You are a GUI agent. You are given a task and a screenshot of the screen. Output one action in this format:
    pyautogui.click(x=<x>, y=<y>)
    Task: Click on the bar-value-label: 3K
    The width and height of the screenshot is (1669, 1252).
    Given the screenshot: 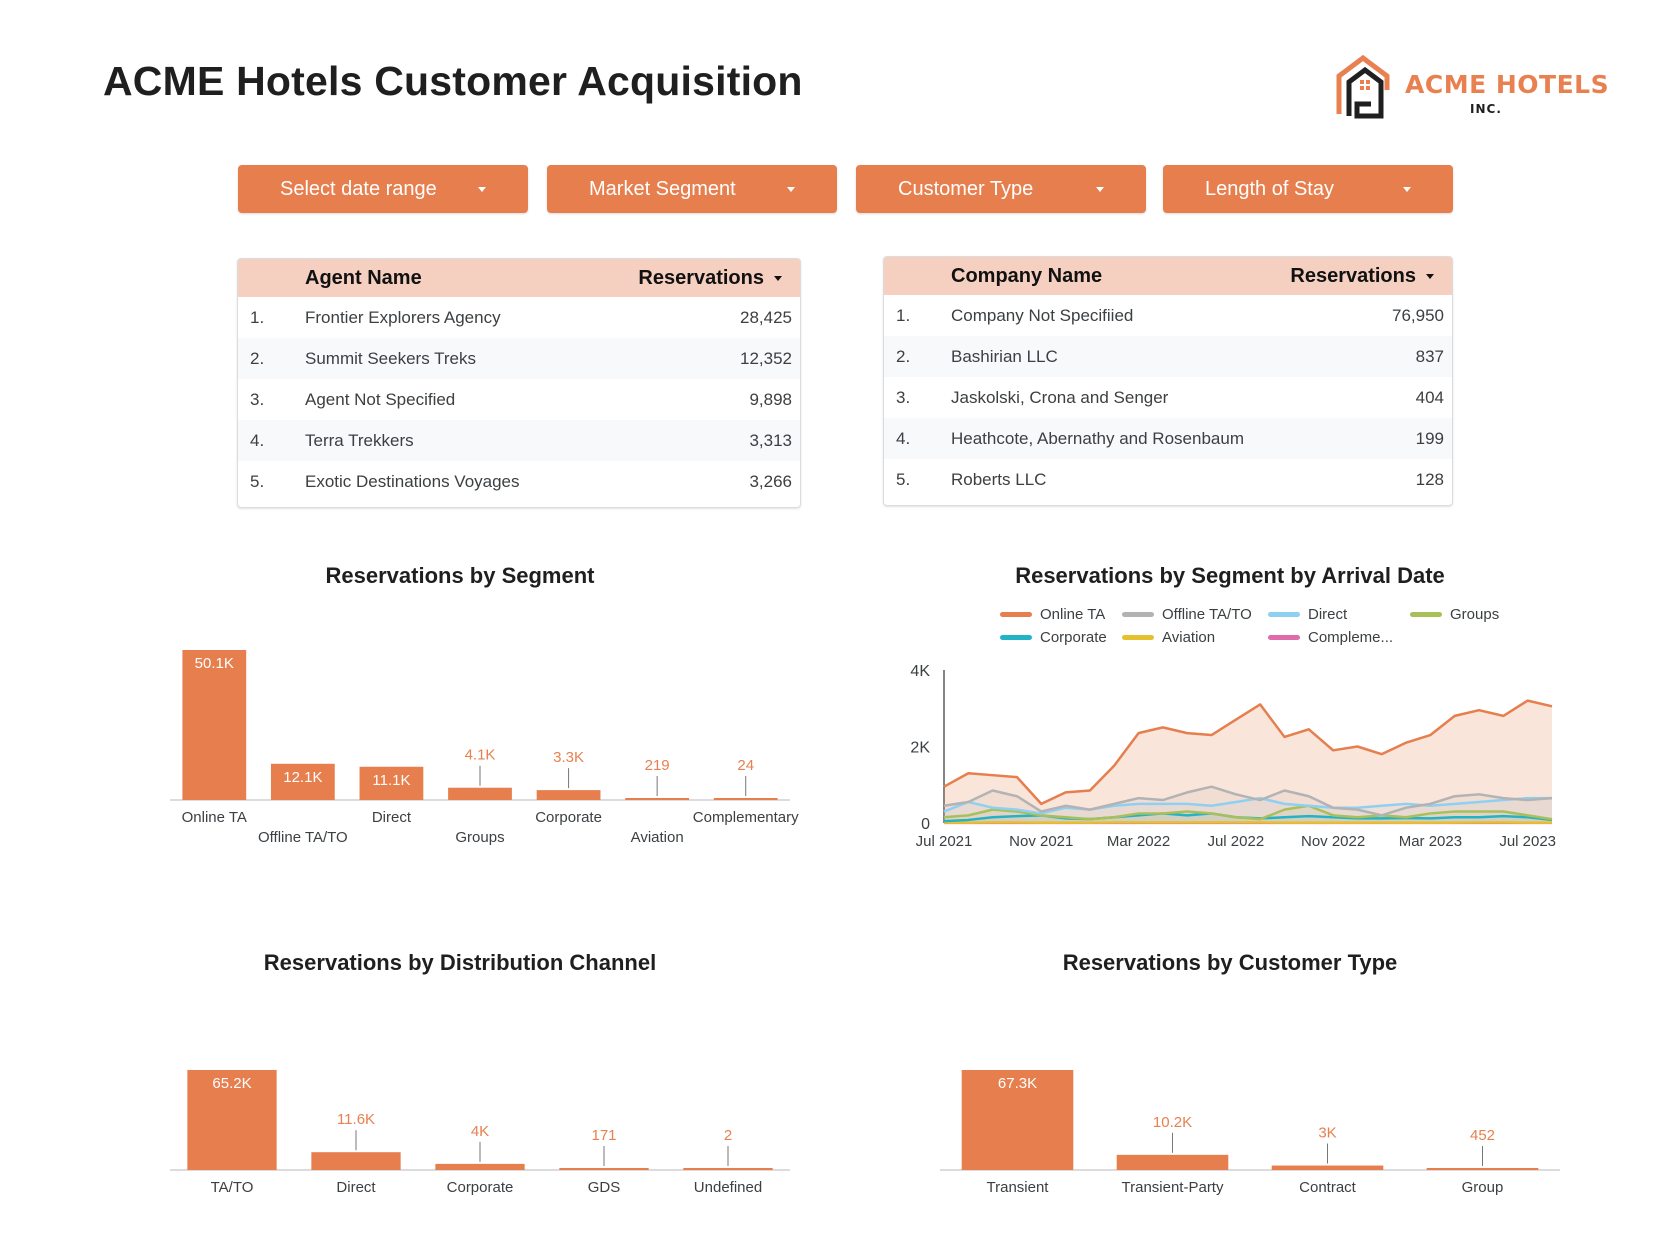 What is the action you would take?
    pyautogui.click(x=1327, y=1133)
    